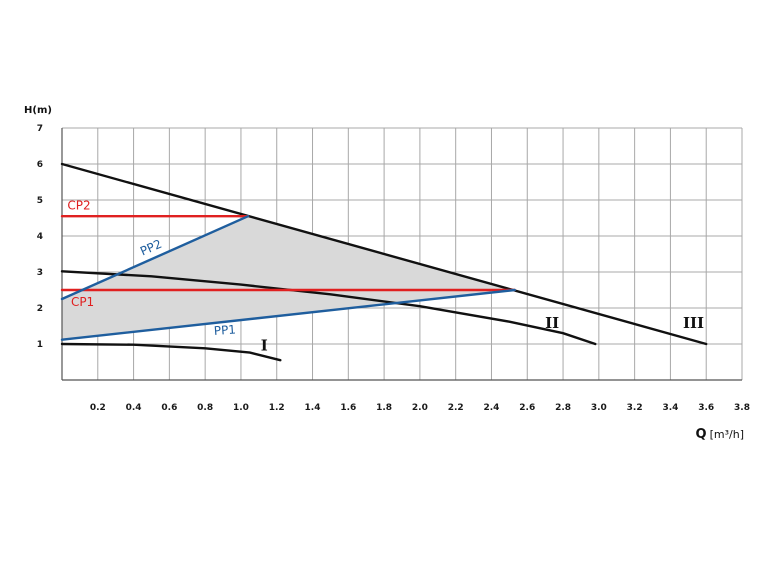 The width and height of the screenshot is (774, 570). Describe the element at coordinates (456, 408) in the screenshot. I see `x-tick-label: 2.2` at that location.